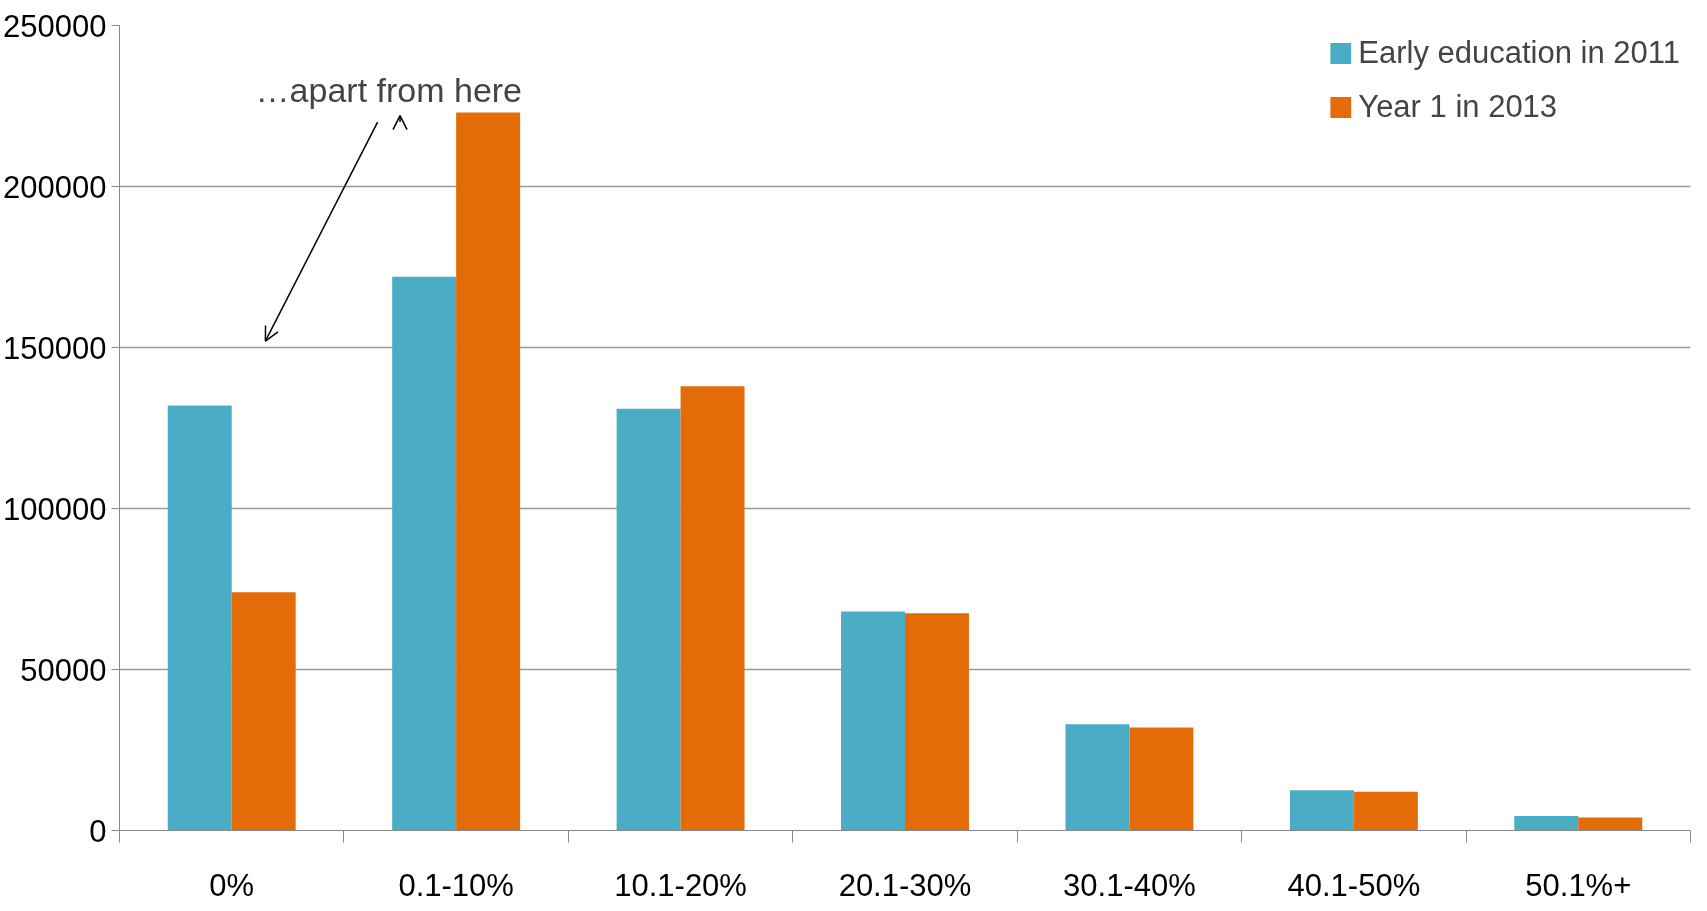 The height and width of the screenshot is (911, 1707). I want to click on legend-label: Year 1 in 2013, so click(1458, 107).